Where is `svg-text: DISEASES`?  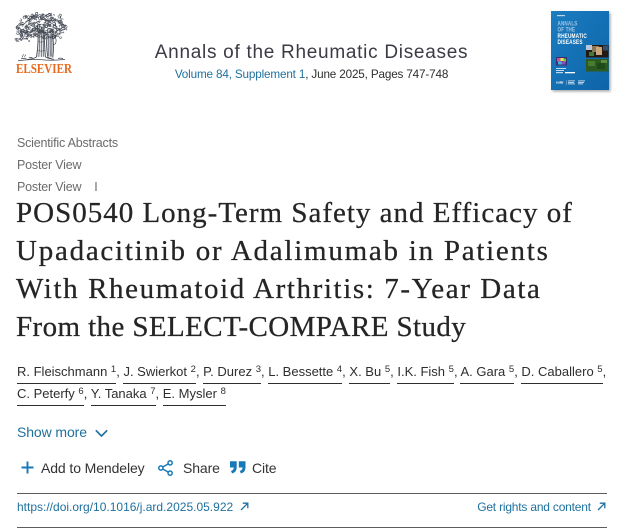
svg-text: DISEASES is located at coordinates (570, 42).